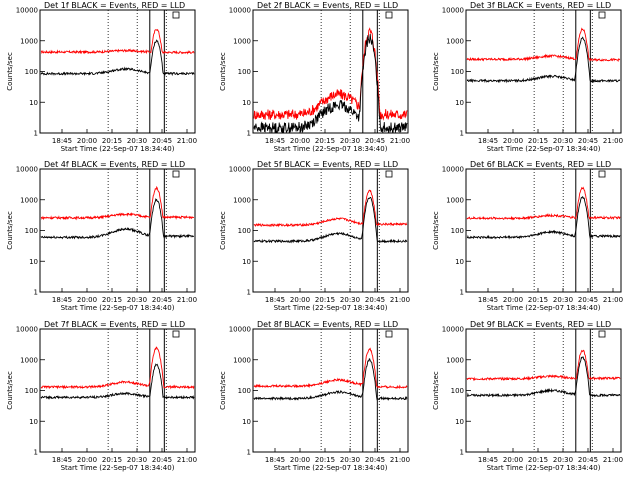  Describe the element at coordinates (540, 324) in the screenshot. I see `panel-title: Det 9f BLACK = Events, RED = LLD` at that location.